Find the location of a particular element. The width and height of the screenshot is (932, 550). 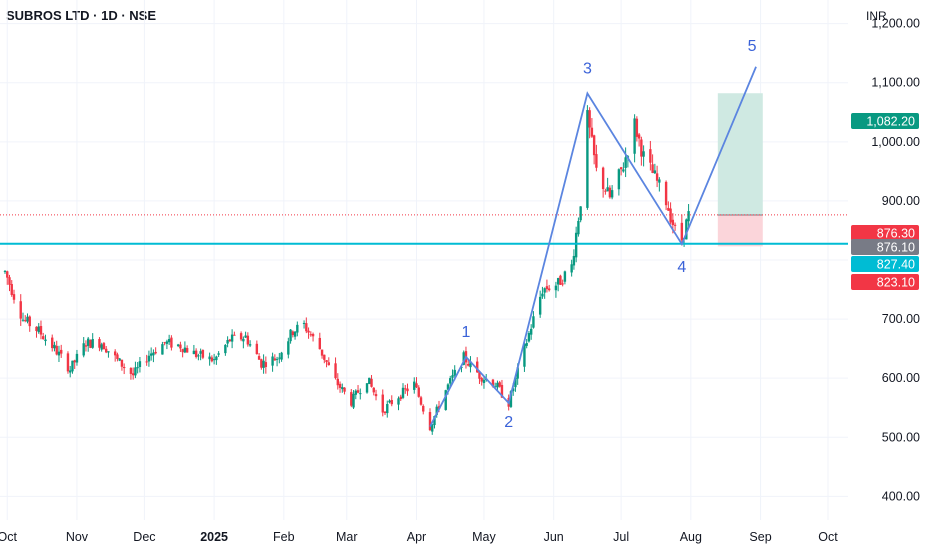

position-zones is located at coordinates (740, 170).